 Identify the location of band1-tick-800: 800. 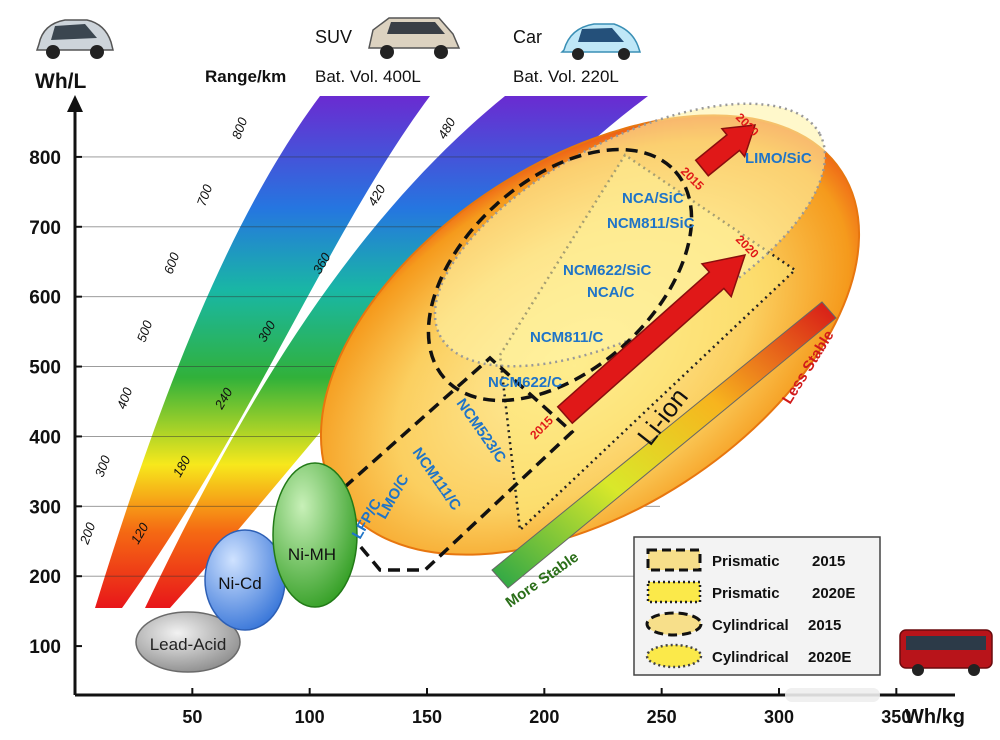
(240, 128).